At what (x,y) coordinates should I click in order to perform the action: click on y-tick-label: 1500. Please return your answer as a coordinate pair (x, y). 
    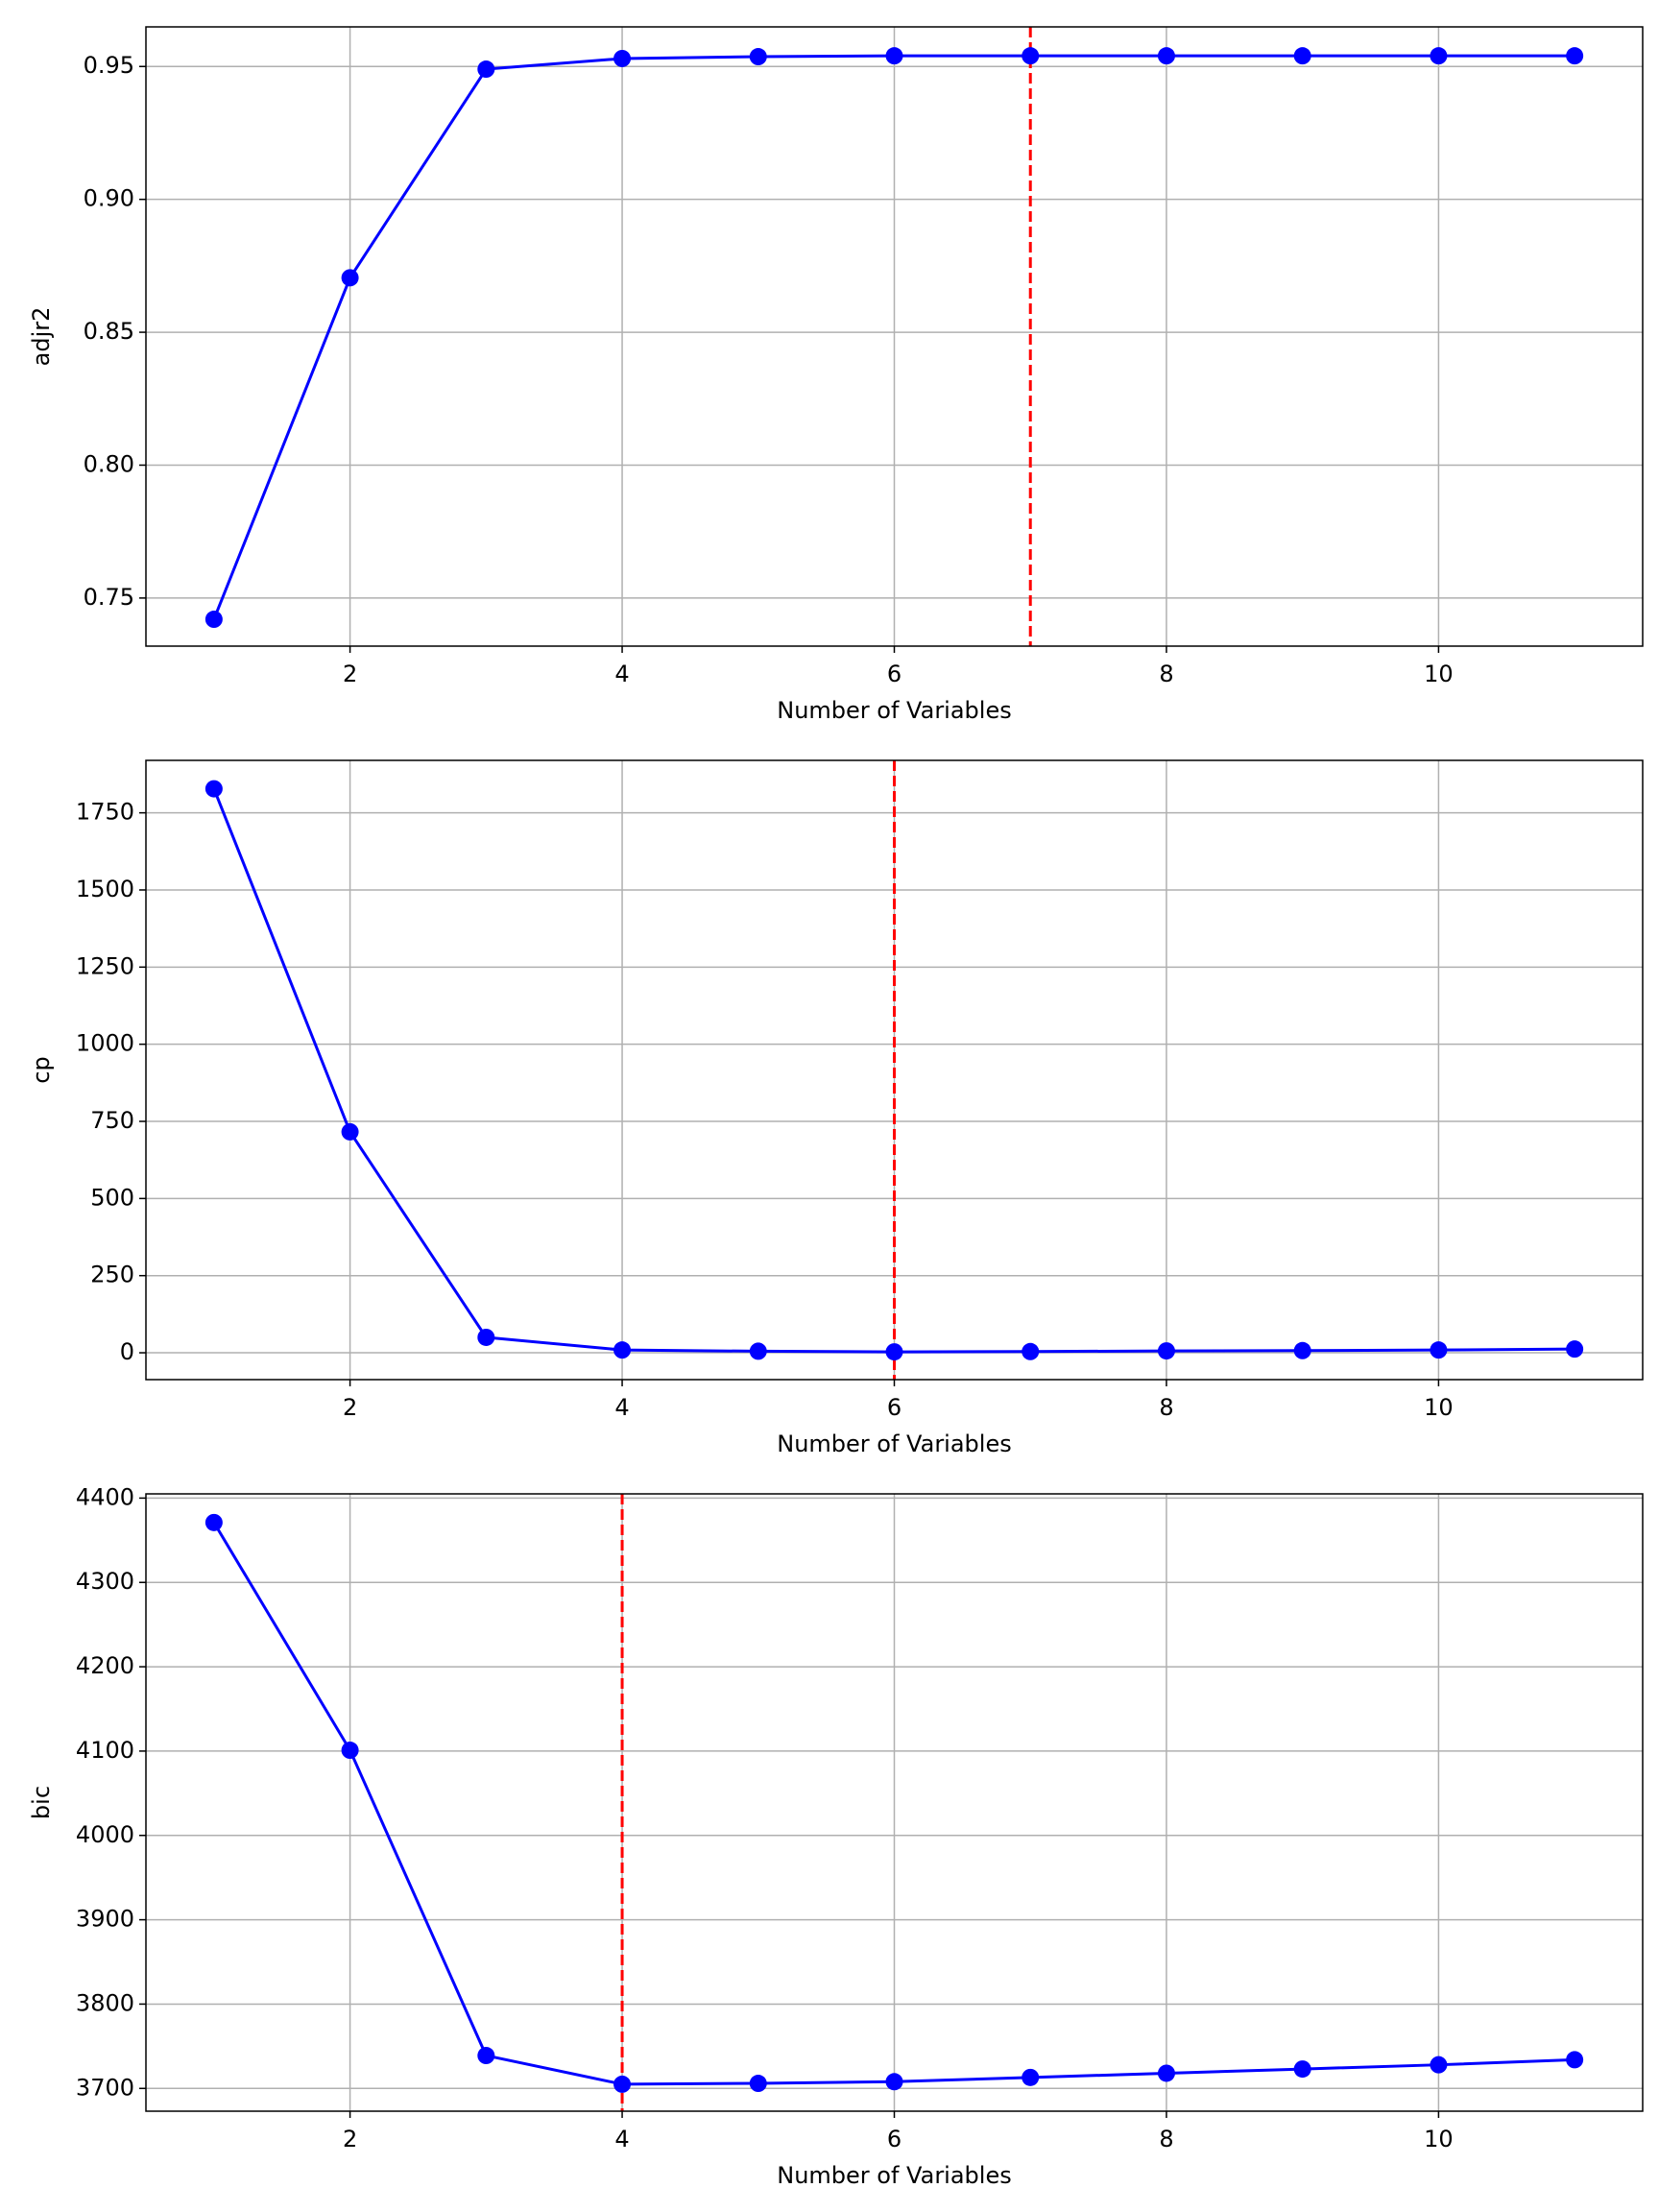
    Looking at the image, I should click on (105, 889).